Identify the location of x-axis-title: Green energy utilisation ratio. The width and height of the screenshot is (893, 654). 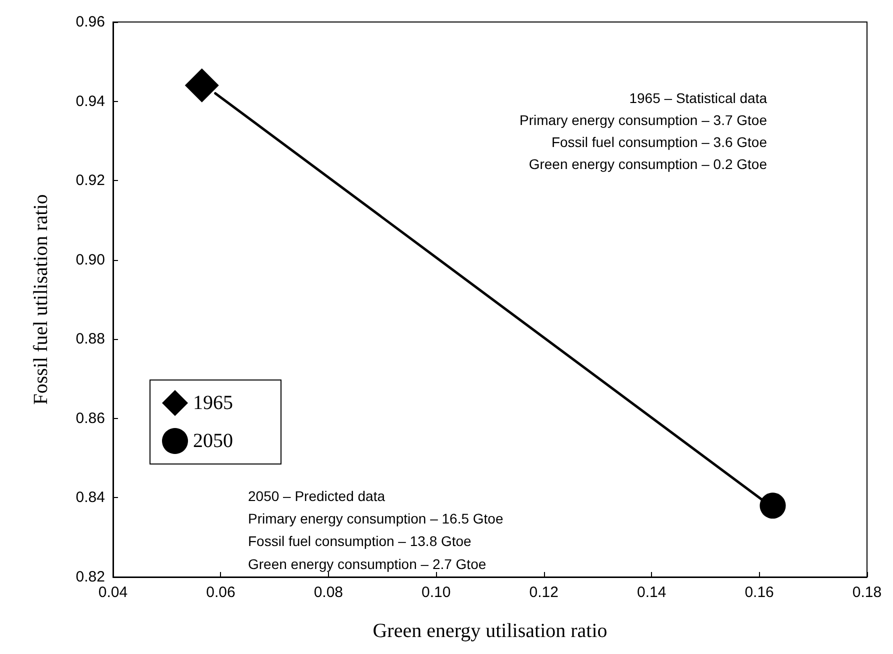
(490, 631).